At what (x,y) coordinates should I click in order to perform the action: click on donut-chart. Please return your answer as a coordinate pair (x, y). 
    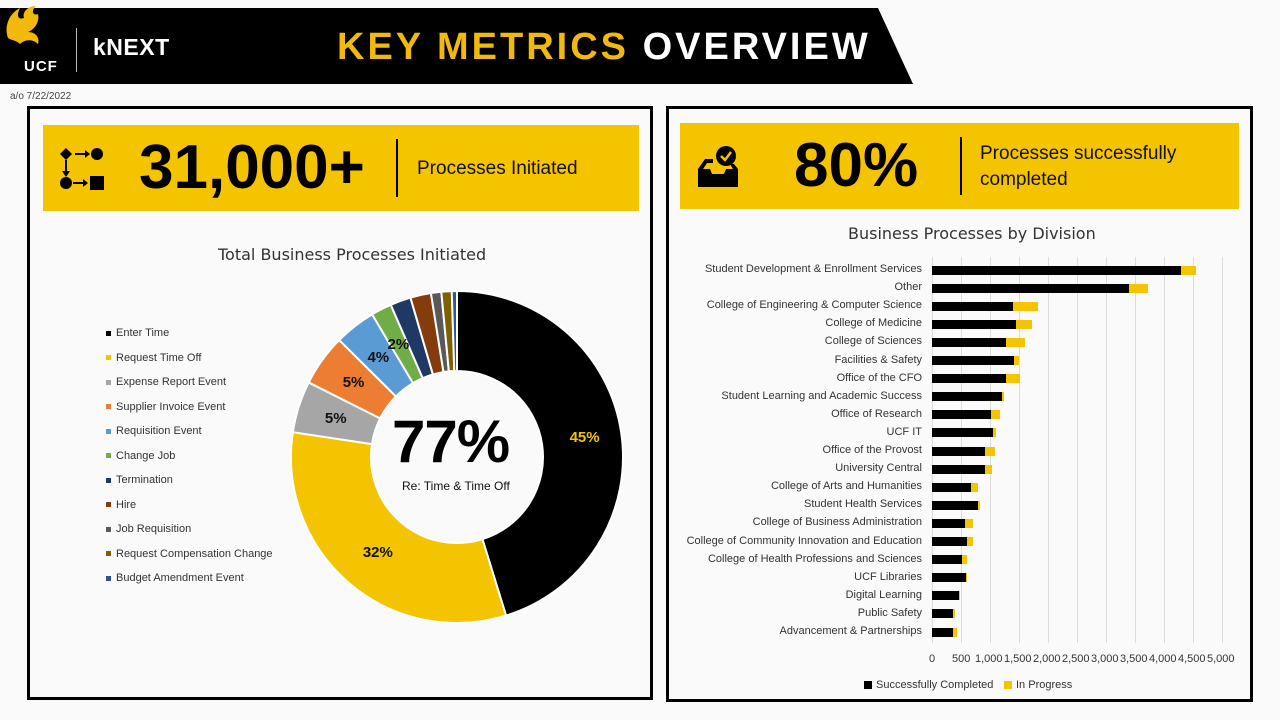
    Looking at the image, I should click on (457, 456).